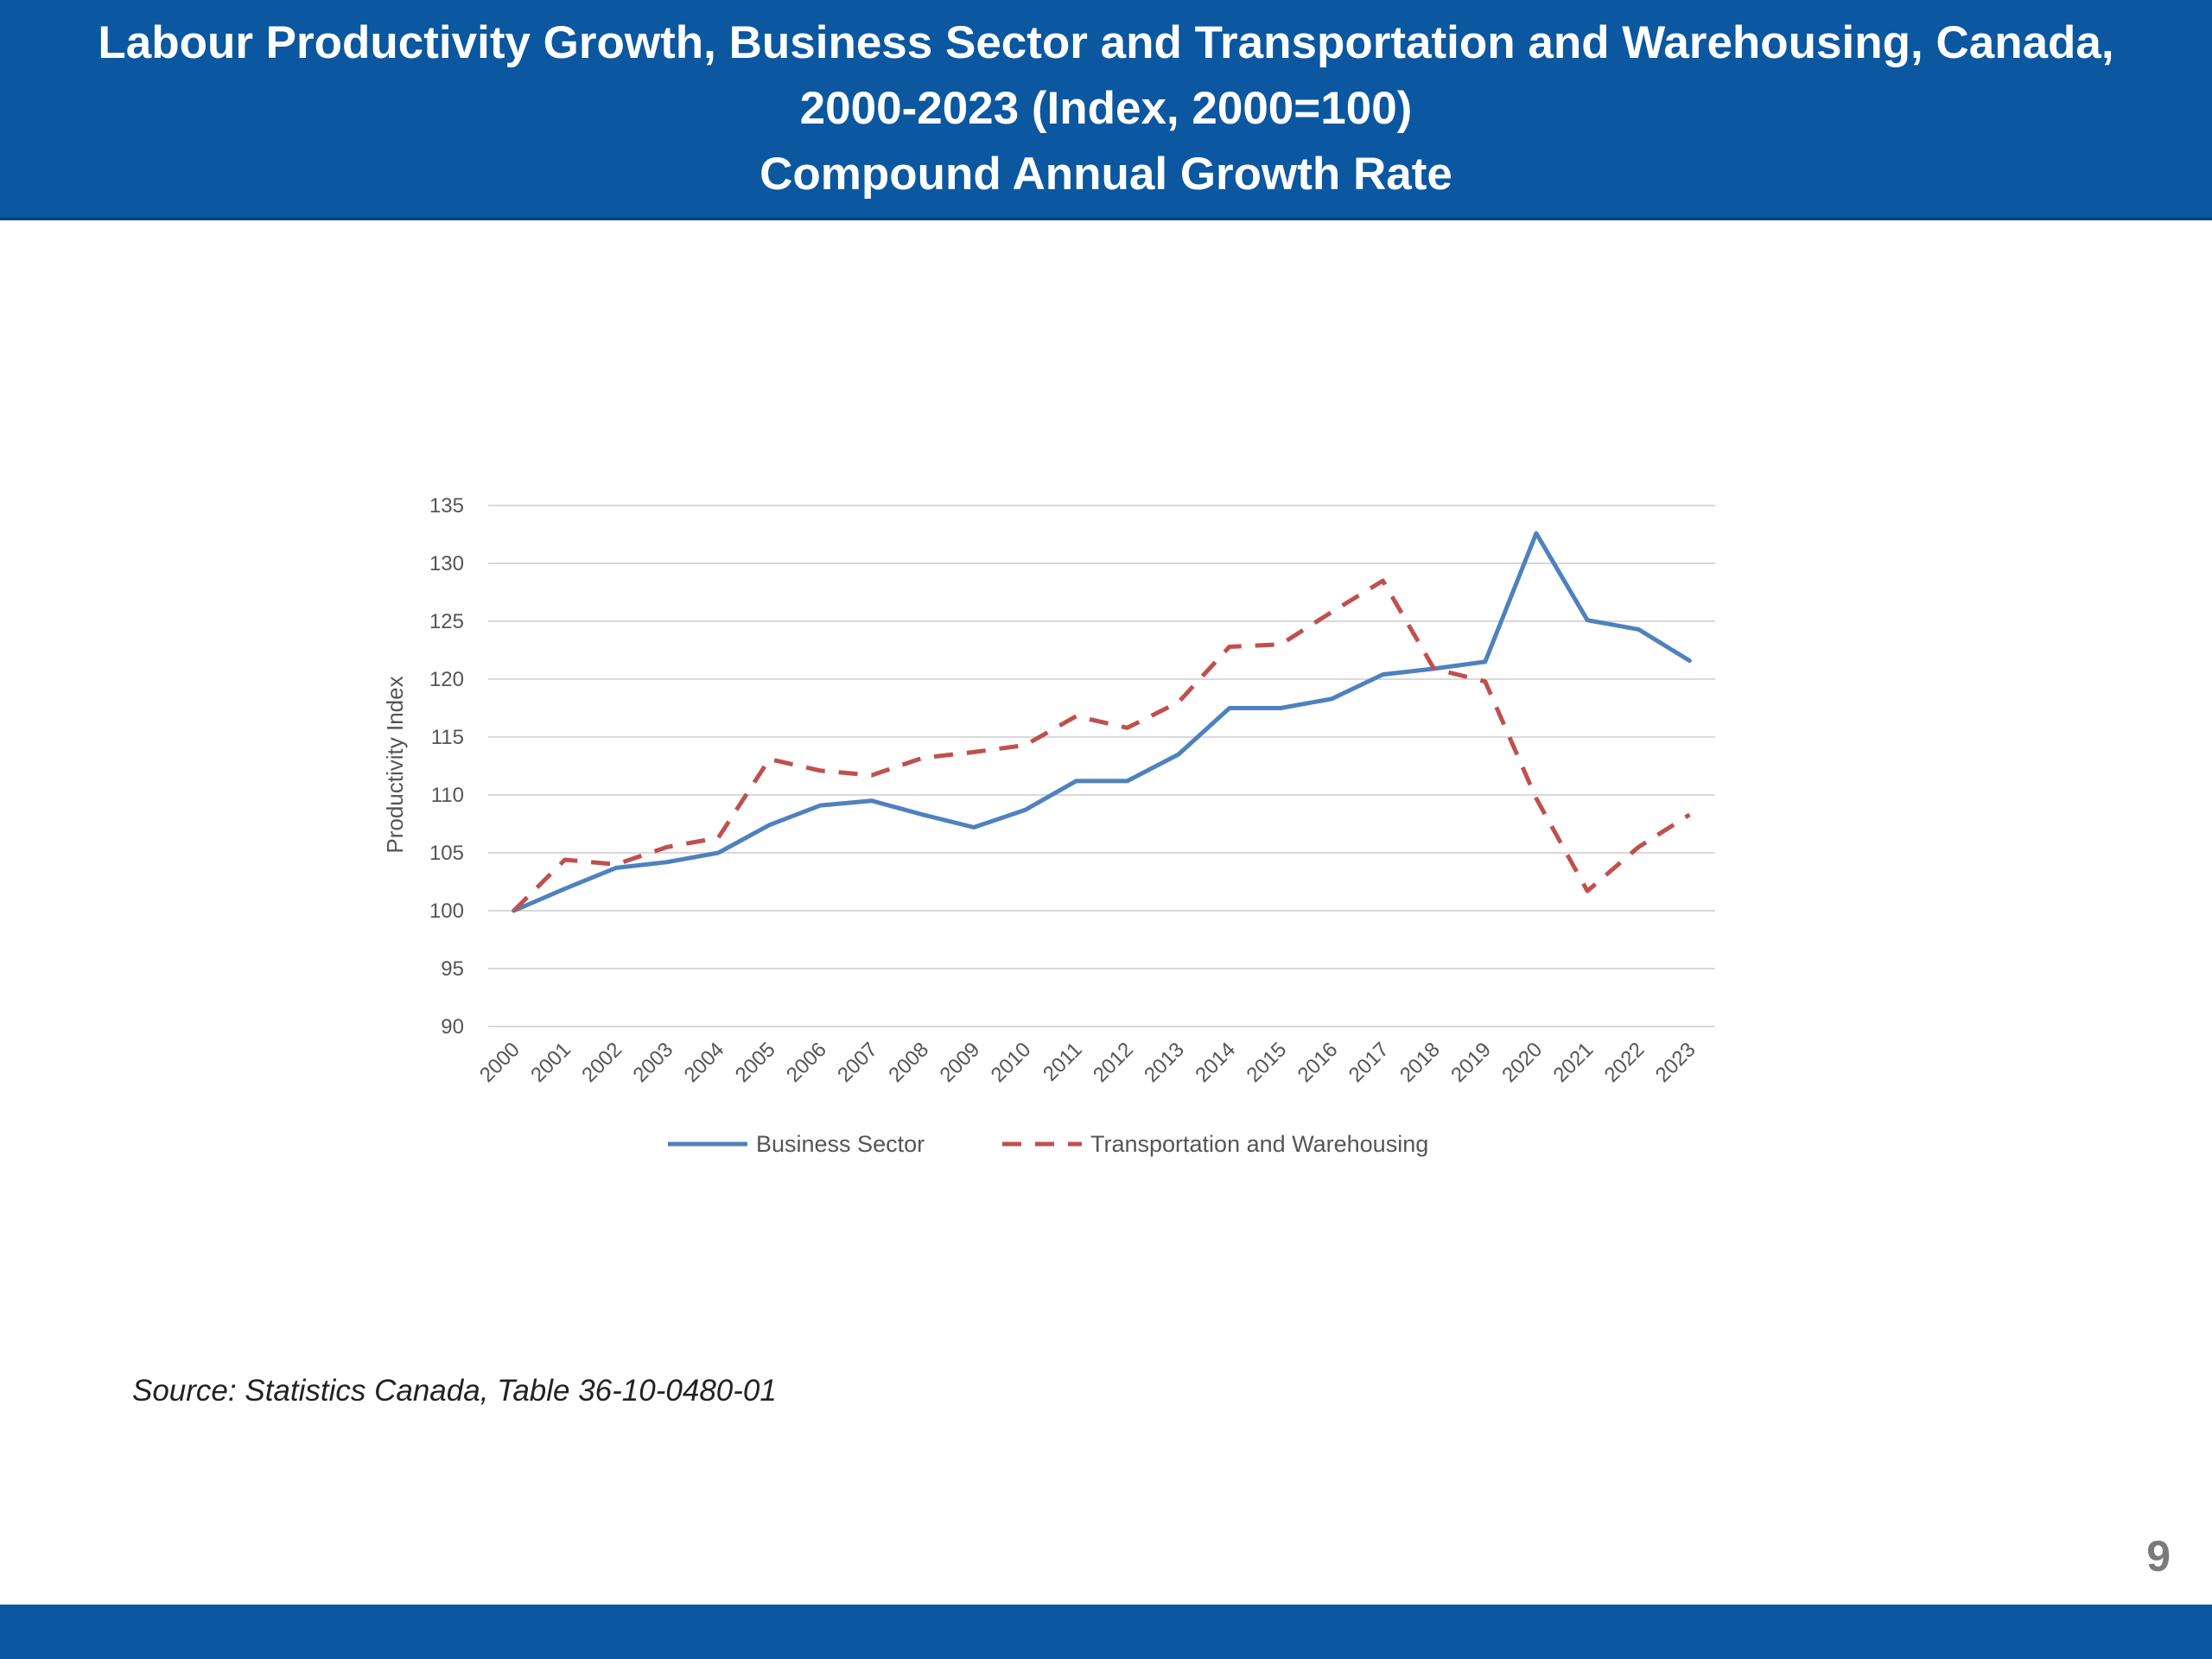 Image resolution: width=2212 pixels, height=1659 pixels. Describe the element at coordinates (909, 1062) in the screenshot. I see `x-tick-label: 2008` at that location.